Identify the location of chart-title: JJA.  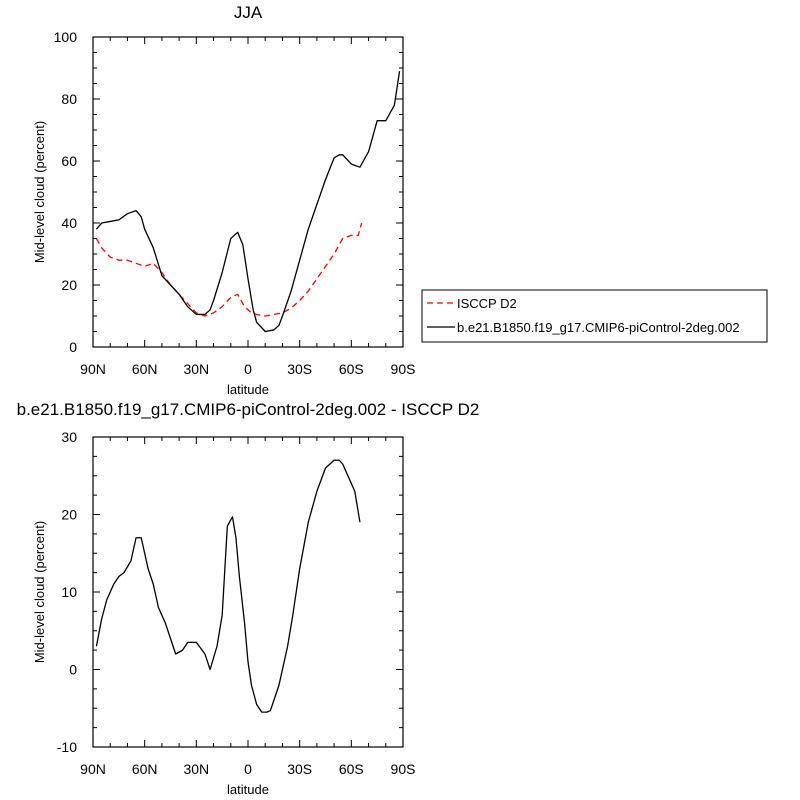
(248, 12).